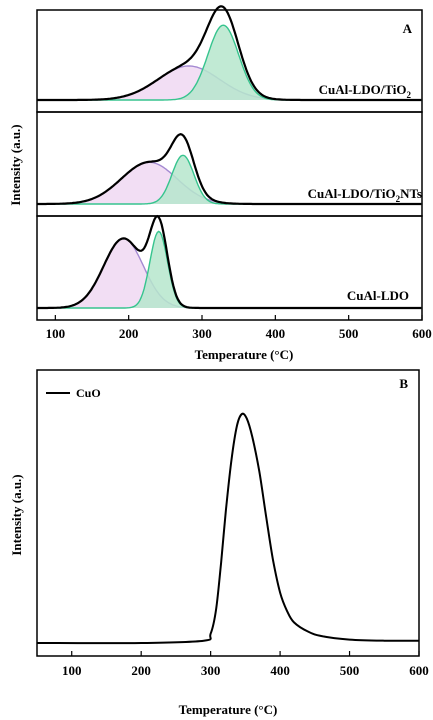 The height and width of the screenshot is (720, 433). Describe the element at coordinates (228, 709) in the screenshot. I see `panel-b-x-axis-label: Temperature (°C)` at that location.